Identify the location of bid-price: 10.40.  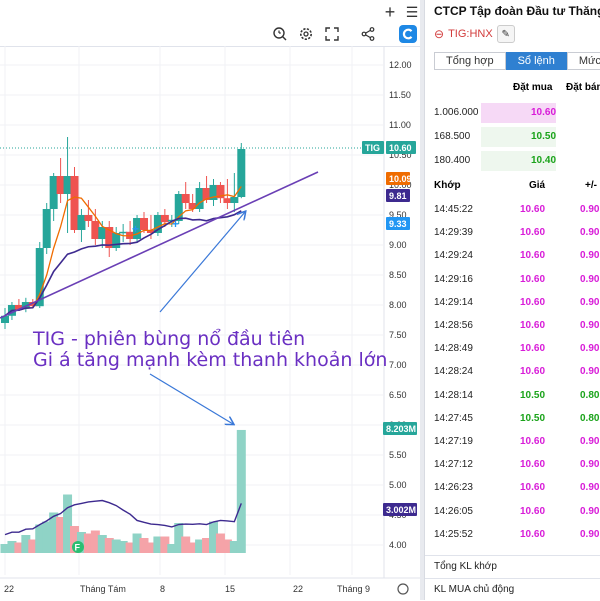
(544, 160).